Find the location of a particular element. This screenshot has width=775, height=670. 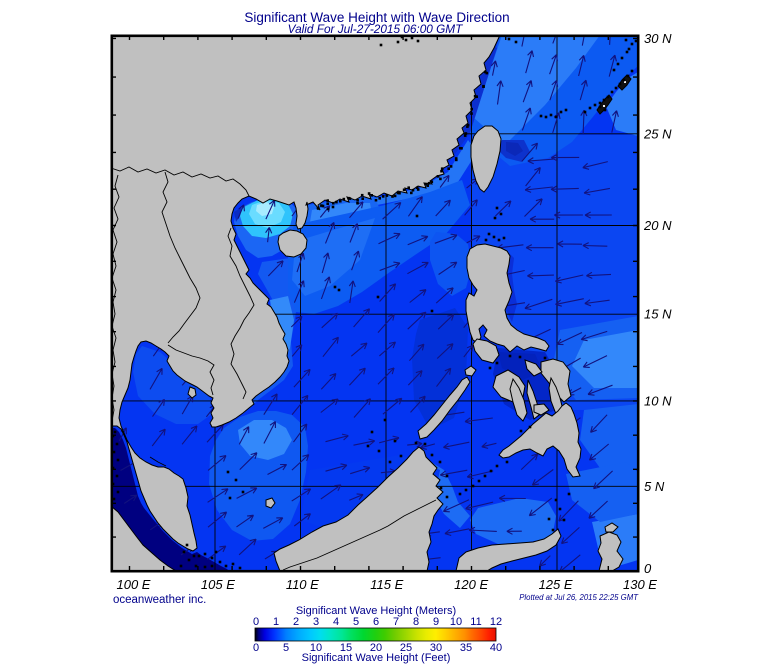

svg-text: oceanweather inc. is located at coordinates (159, 600).